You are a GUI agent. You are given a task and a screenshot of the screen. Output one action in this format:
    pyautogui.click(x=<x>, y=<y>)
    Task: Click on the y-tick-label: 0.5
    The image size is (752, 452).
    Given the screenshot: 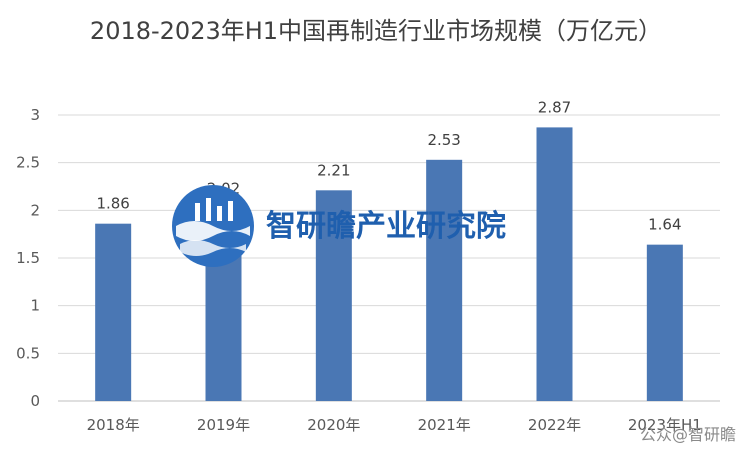 What is the action you would take?
    pyautogui.click(x=28, y=353)
    